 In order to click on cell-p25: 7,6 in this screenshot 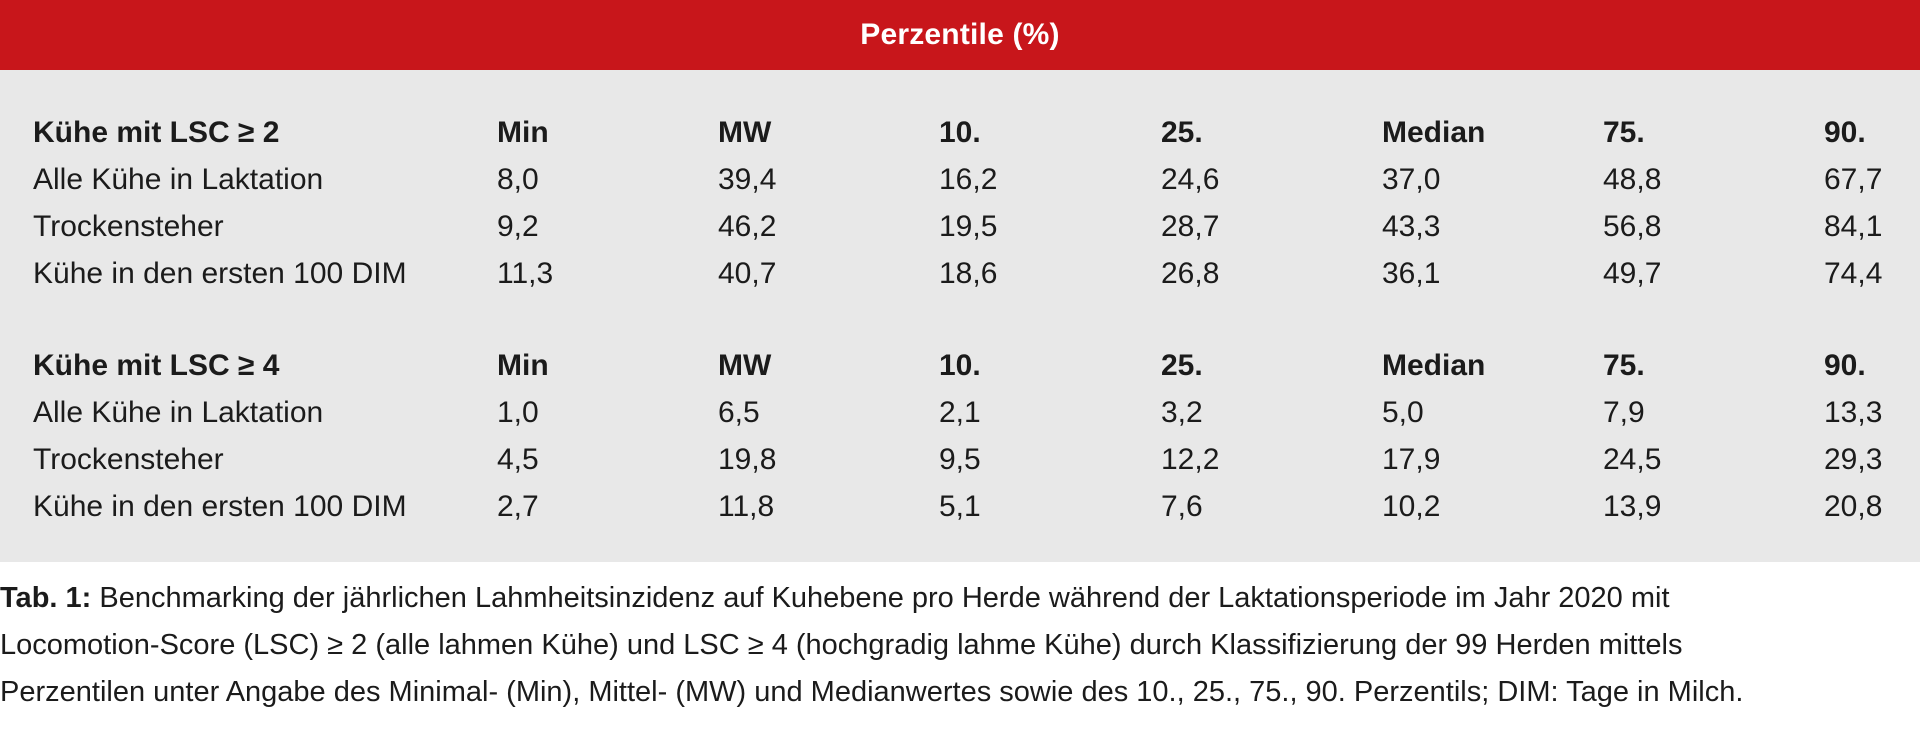, I will do `click(1182, 506)`.